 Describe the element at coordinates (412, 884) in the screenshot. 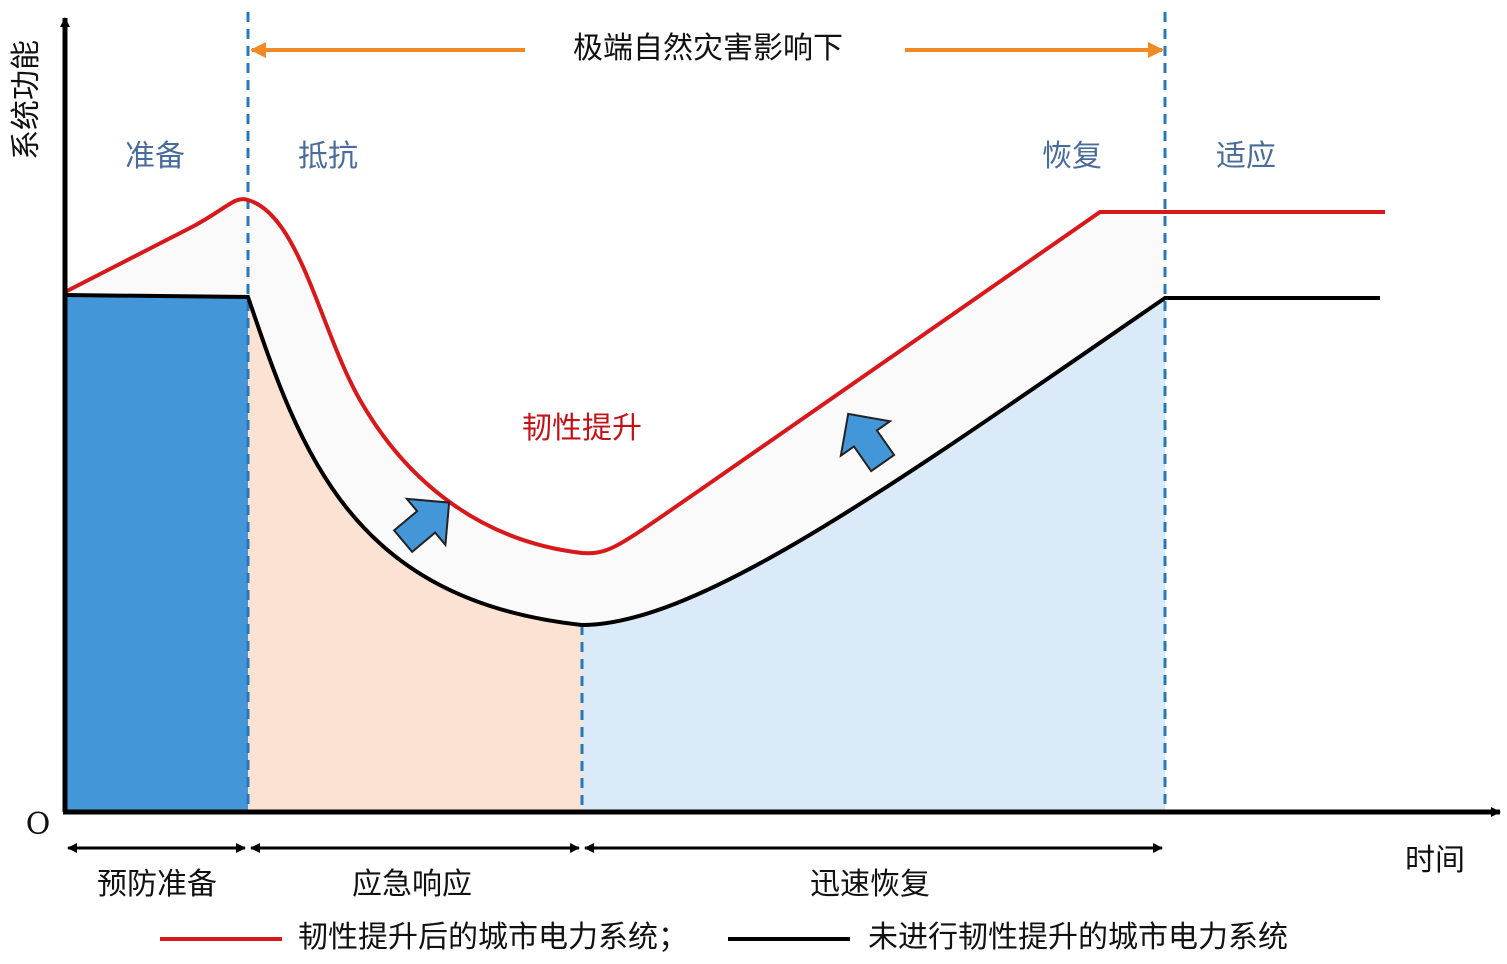

I see `period-label: 应急响应` at that location.